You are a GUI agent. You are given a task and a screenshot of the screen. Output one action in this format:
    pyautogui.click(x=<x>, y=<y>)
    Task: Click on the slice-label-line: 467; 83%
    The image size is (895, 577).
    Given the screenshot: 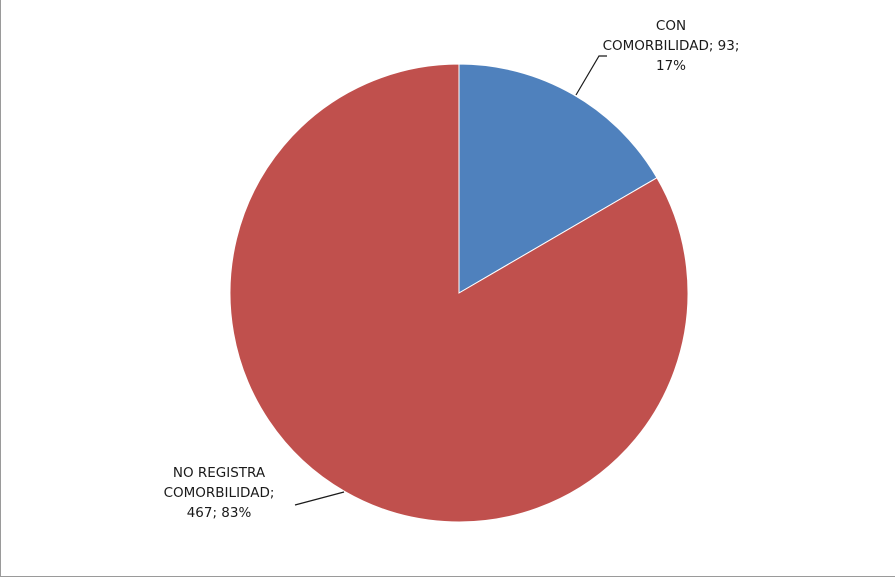 What is the action you would take?
    pyautogui.click(x=219, y=513)
    